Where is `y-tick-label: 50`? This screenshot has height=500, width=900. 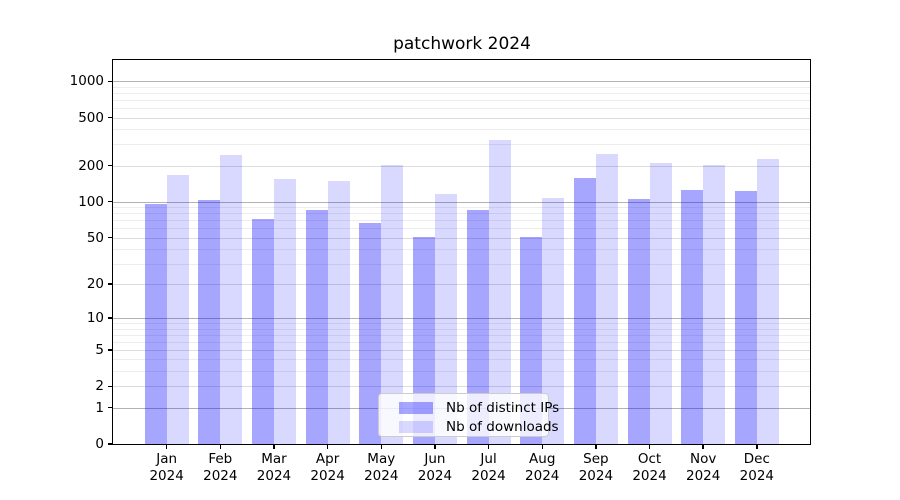 y-tick-label: 50 is located at coordinates (95, 237).